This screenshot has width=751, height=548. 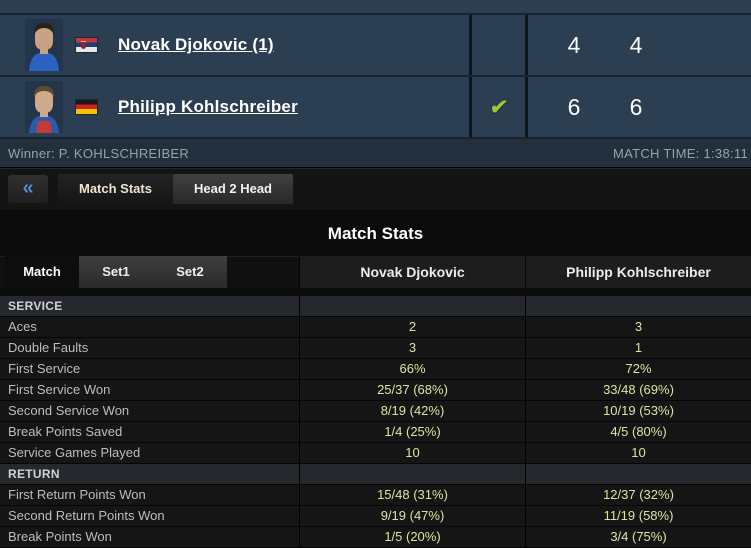 I want to click on stat-label: Service Games Played, so click(x=74, y=452).